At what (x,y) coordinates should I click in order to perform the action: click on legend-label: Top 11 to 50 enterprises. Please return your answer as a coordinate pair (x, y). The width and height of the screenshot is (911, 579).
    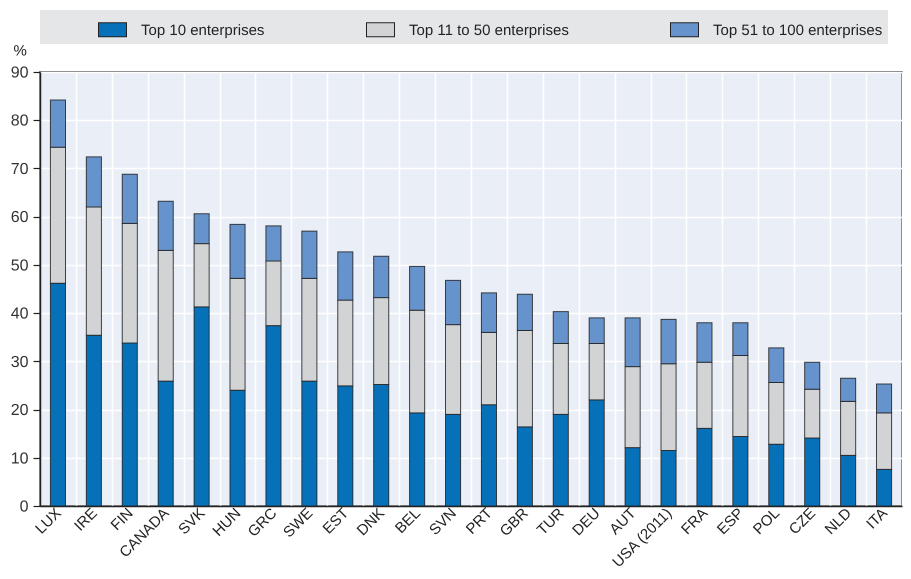
    Looking at the image, I should click on (489, 30).